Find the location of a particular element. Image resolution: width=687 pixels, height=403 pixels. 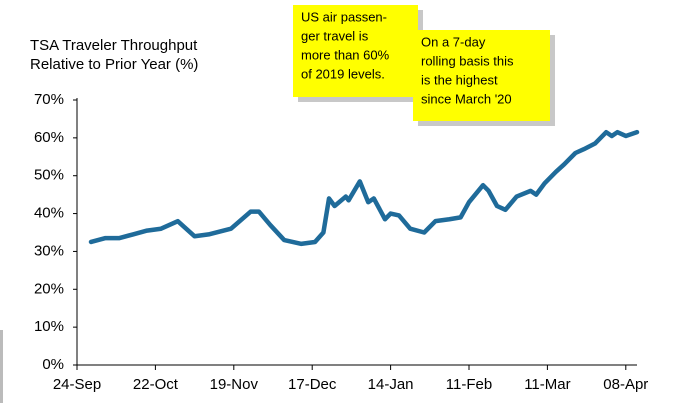

x-tick-label: 17-Dec is located at coordinates (312, 384).